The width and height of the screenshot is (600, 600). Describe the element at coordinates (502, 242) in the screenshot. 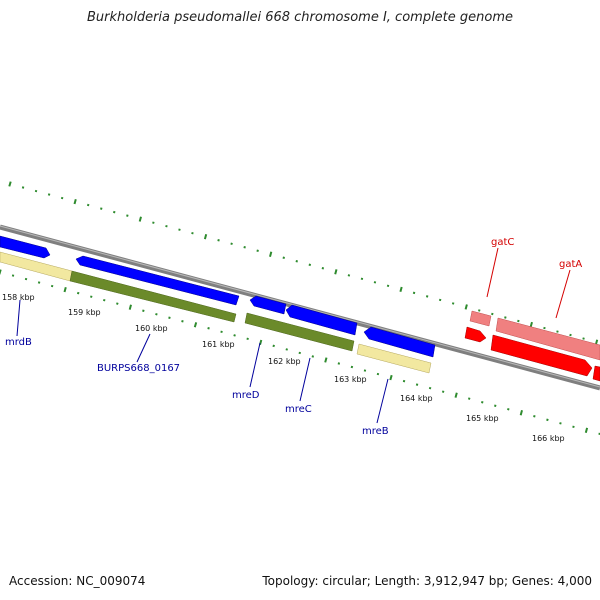

I see `gene-label-gatC: gatC` at that location.